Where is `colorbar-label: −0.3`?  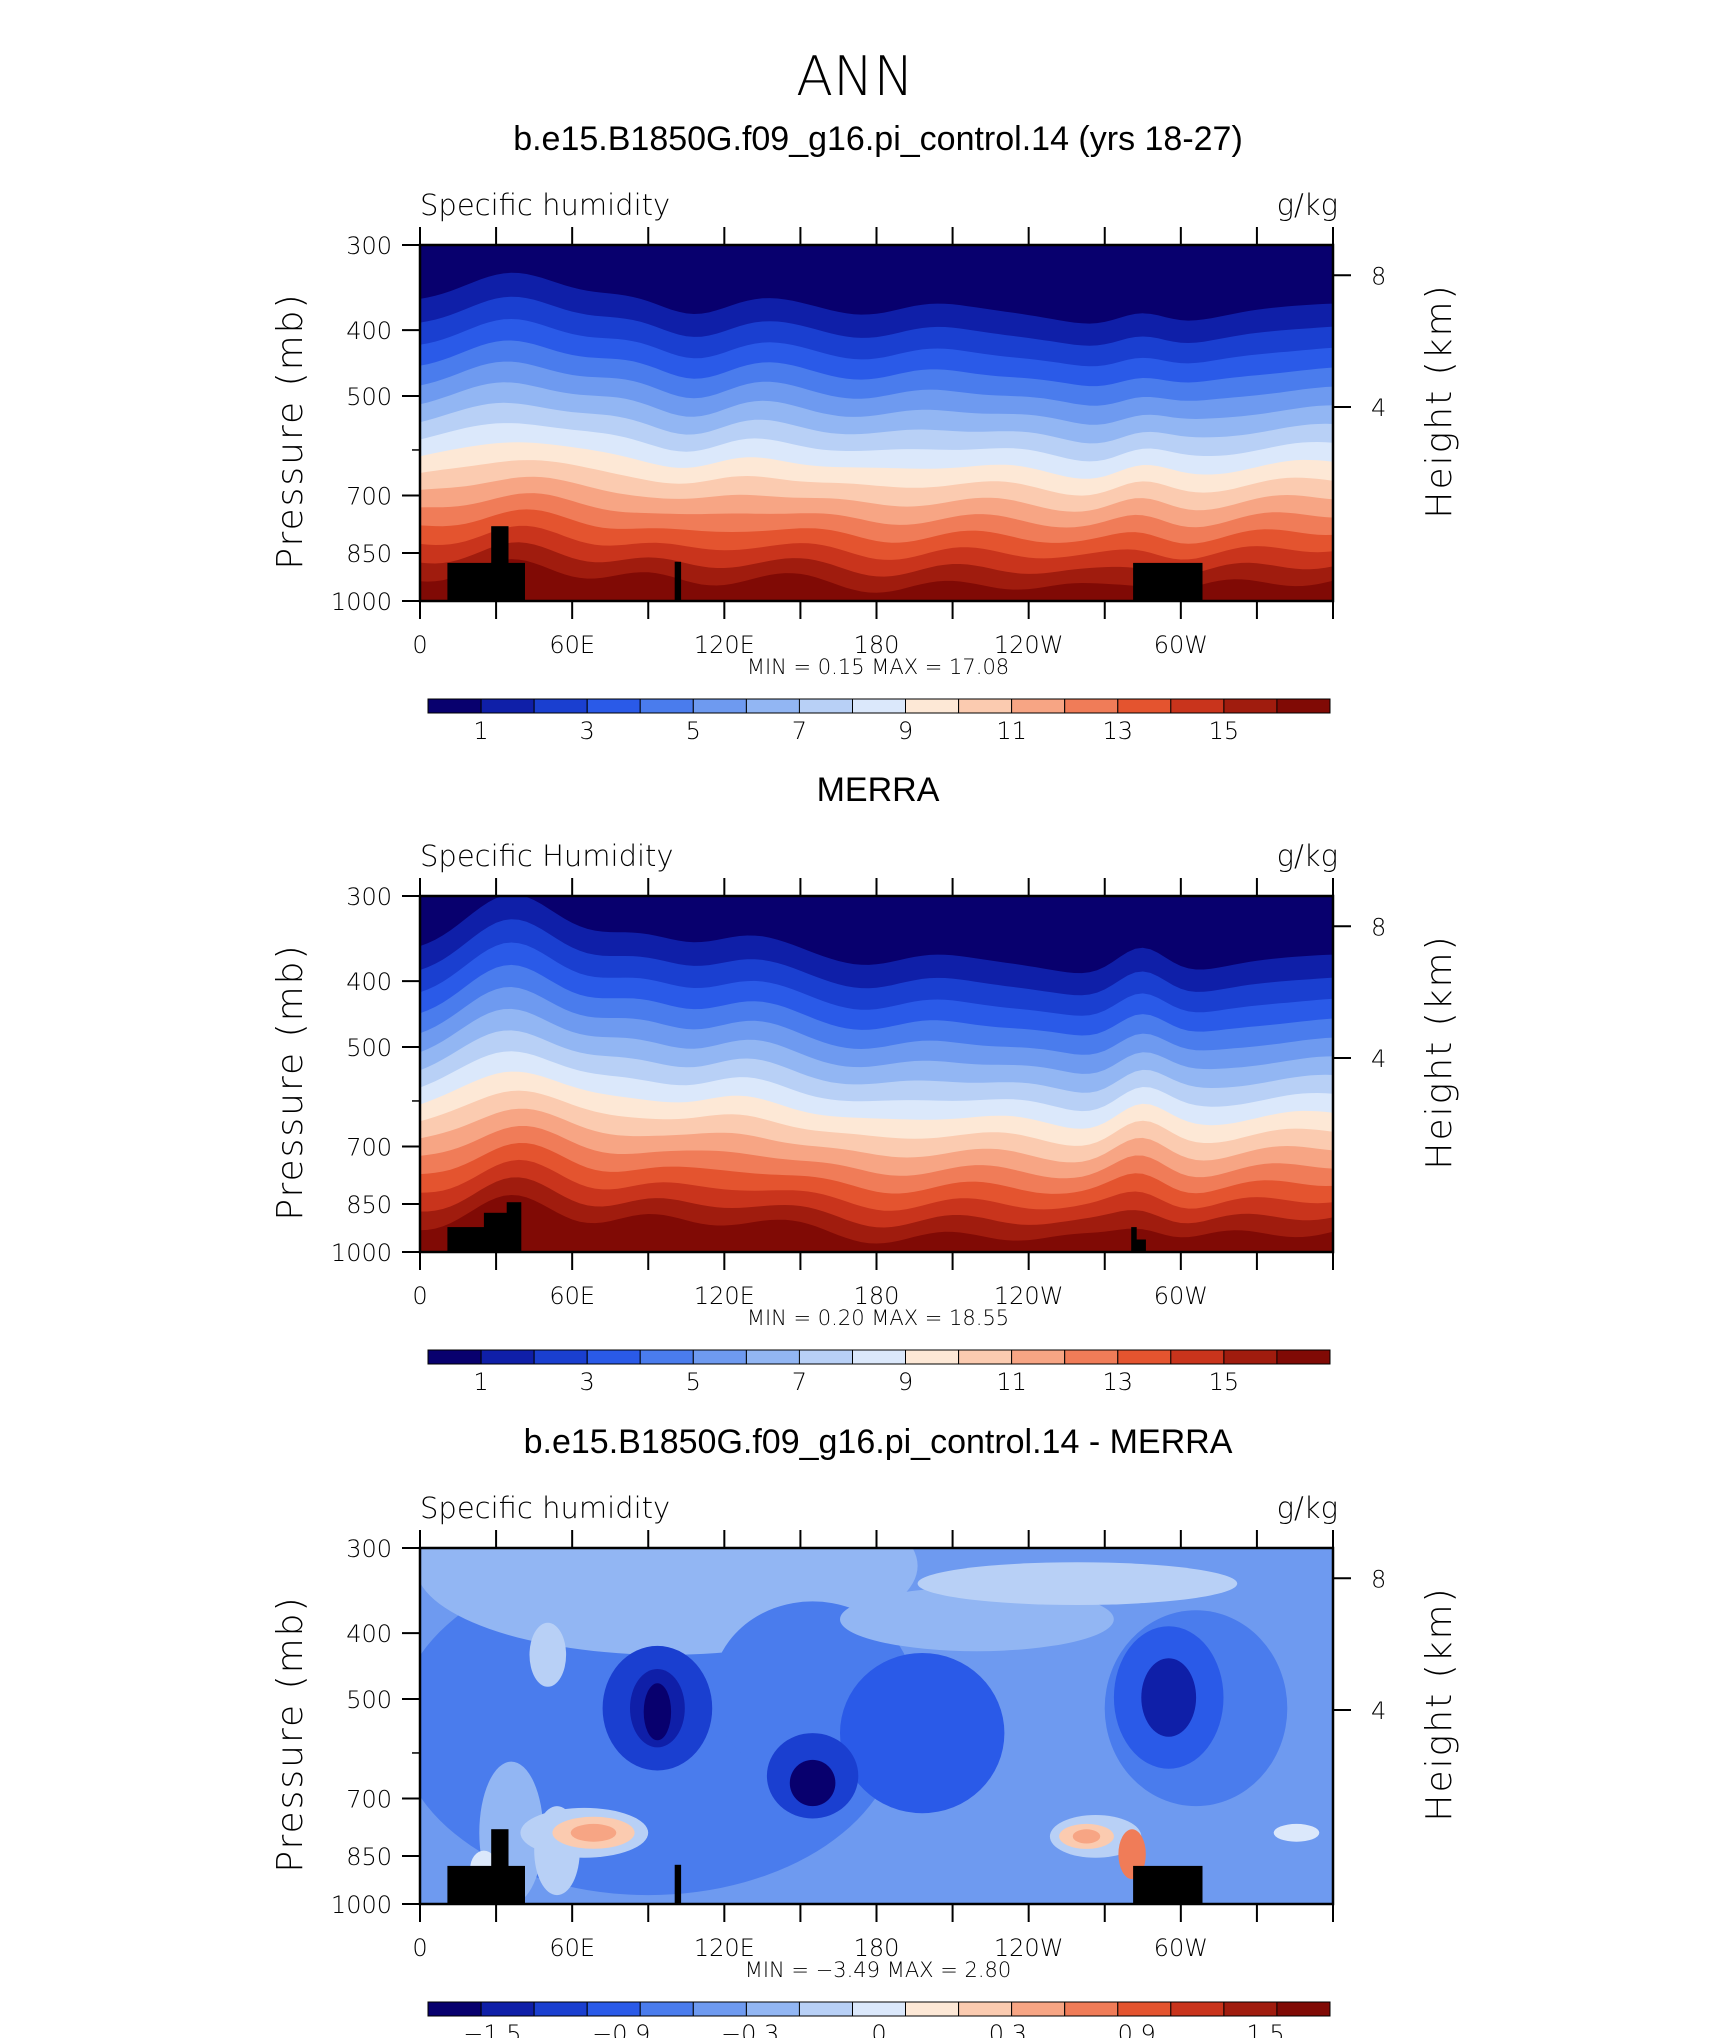
colorbar-label: −0.3 is located at coordinates (750, 2029).